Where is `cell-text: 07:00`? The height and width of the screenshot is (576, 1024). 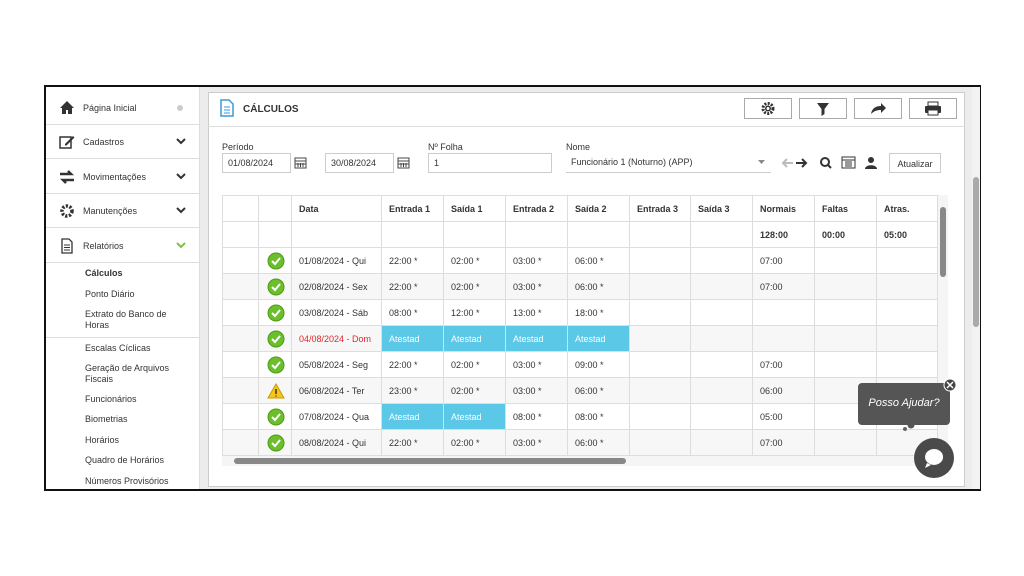
cell-text: 07:00 is located at coordinates (771, 287).